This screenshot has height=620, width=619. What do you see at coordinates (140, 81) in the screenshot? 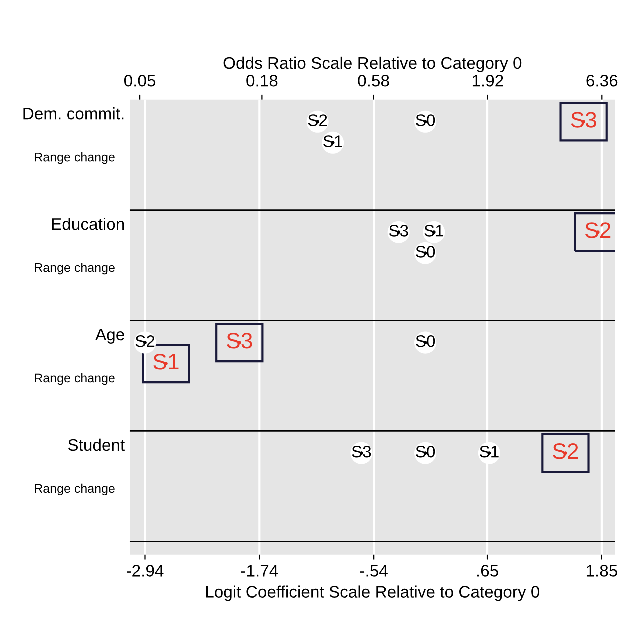
I see `x2-tick-label: 0.05` at bounding box center [140, 81].